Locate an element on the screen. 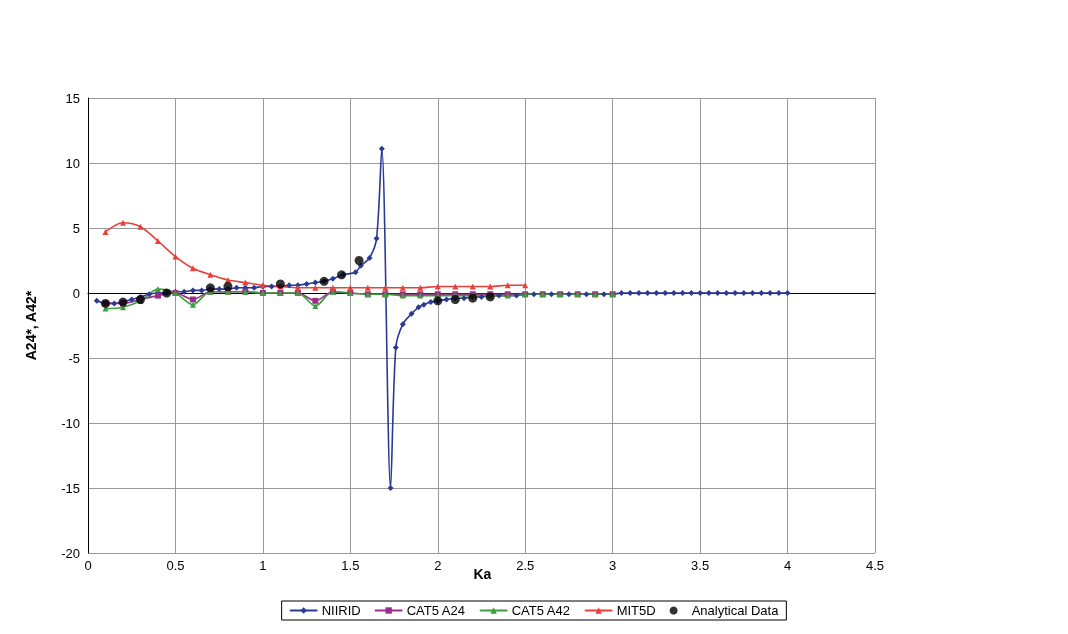 Image resolution: width=1068 pixels, height=634 pixels. y-tick-label: 5 is located at coordinates (76, 228).